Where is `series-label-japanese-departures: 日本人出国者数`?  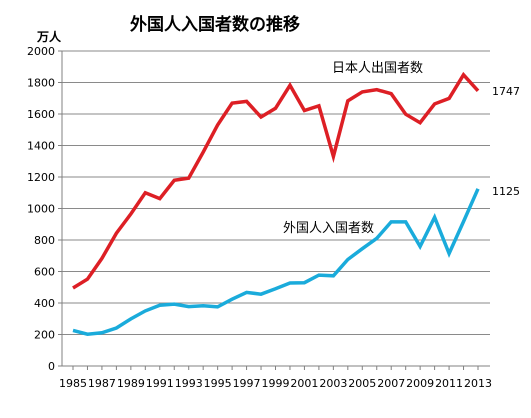 series-label-japanese-departures: 日本人出国者数 is located at coordinates (377, 68).